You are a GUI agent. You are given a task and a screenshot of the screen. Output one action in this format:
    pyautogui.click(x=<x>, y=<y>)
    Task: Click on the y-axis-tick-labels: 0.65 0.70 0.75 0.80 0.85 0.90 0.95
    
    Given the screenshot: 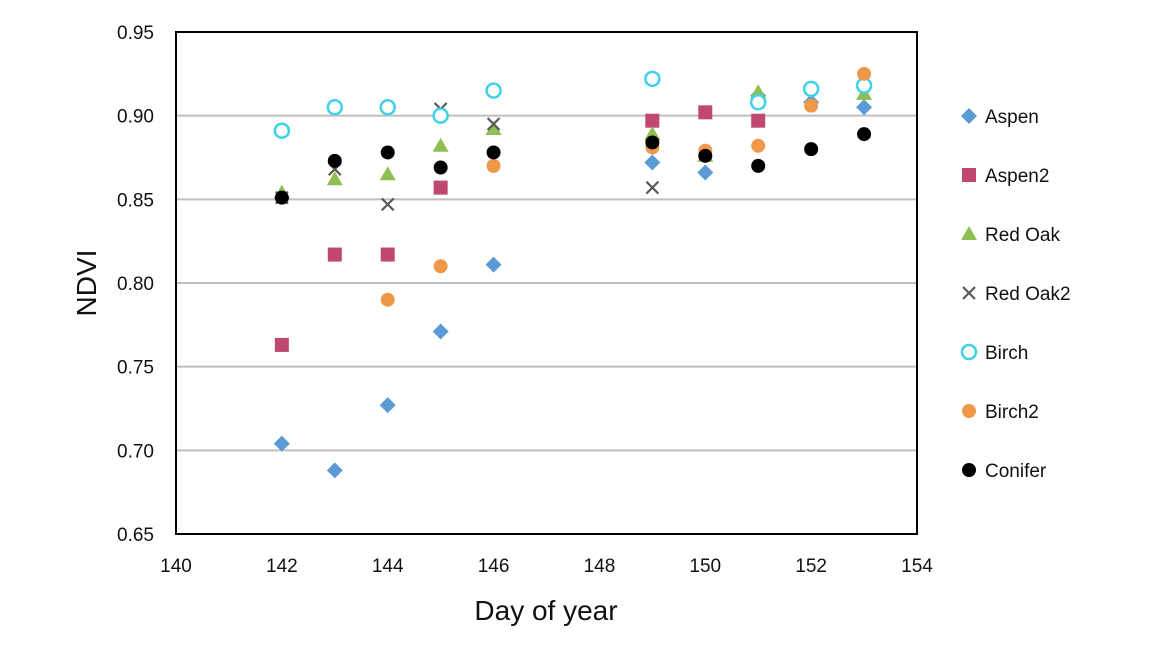 What is the action you would take?
    pyautogui.click(x=135, y=284)
    